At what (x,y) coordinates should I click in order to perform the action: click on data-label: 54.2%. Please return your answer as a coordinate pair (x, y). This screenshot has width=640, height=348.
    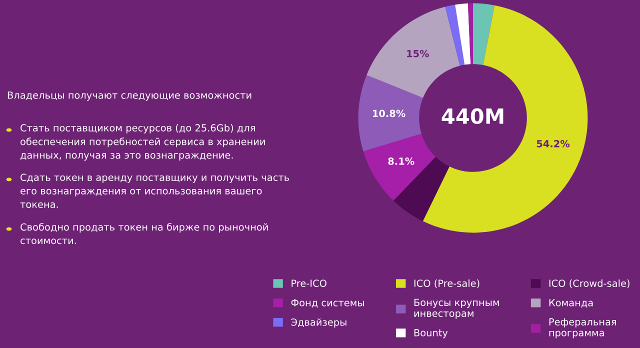
    Looking at the image, I should click on (553, 144).